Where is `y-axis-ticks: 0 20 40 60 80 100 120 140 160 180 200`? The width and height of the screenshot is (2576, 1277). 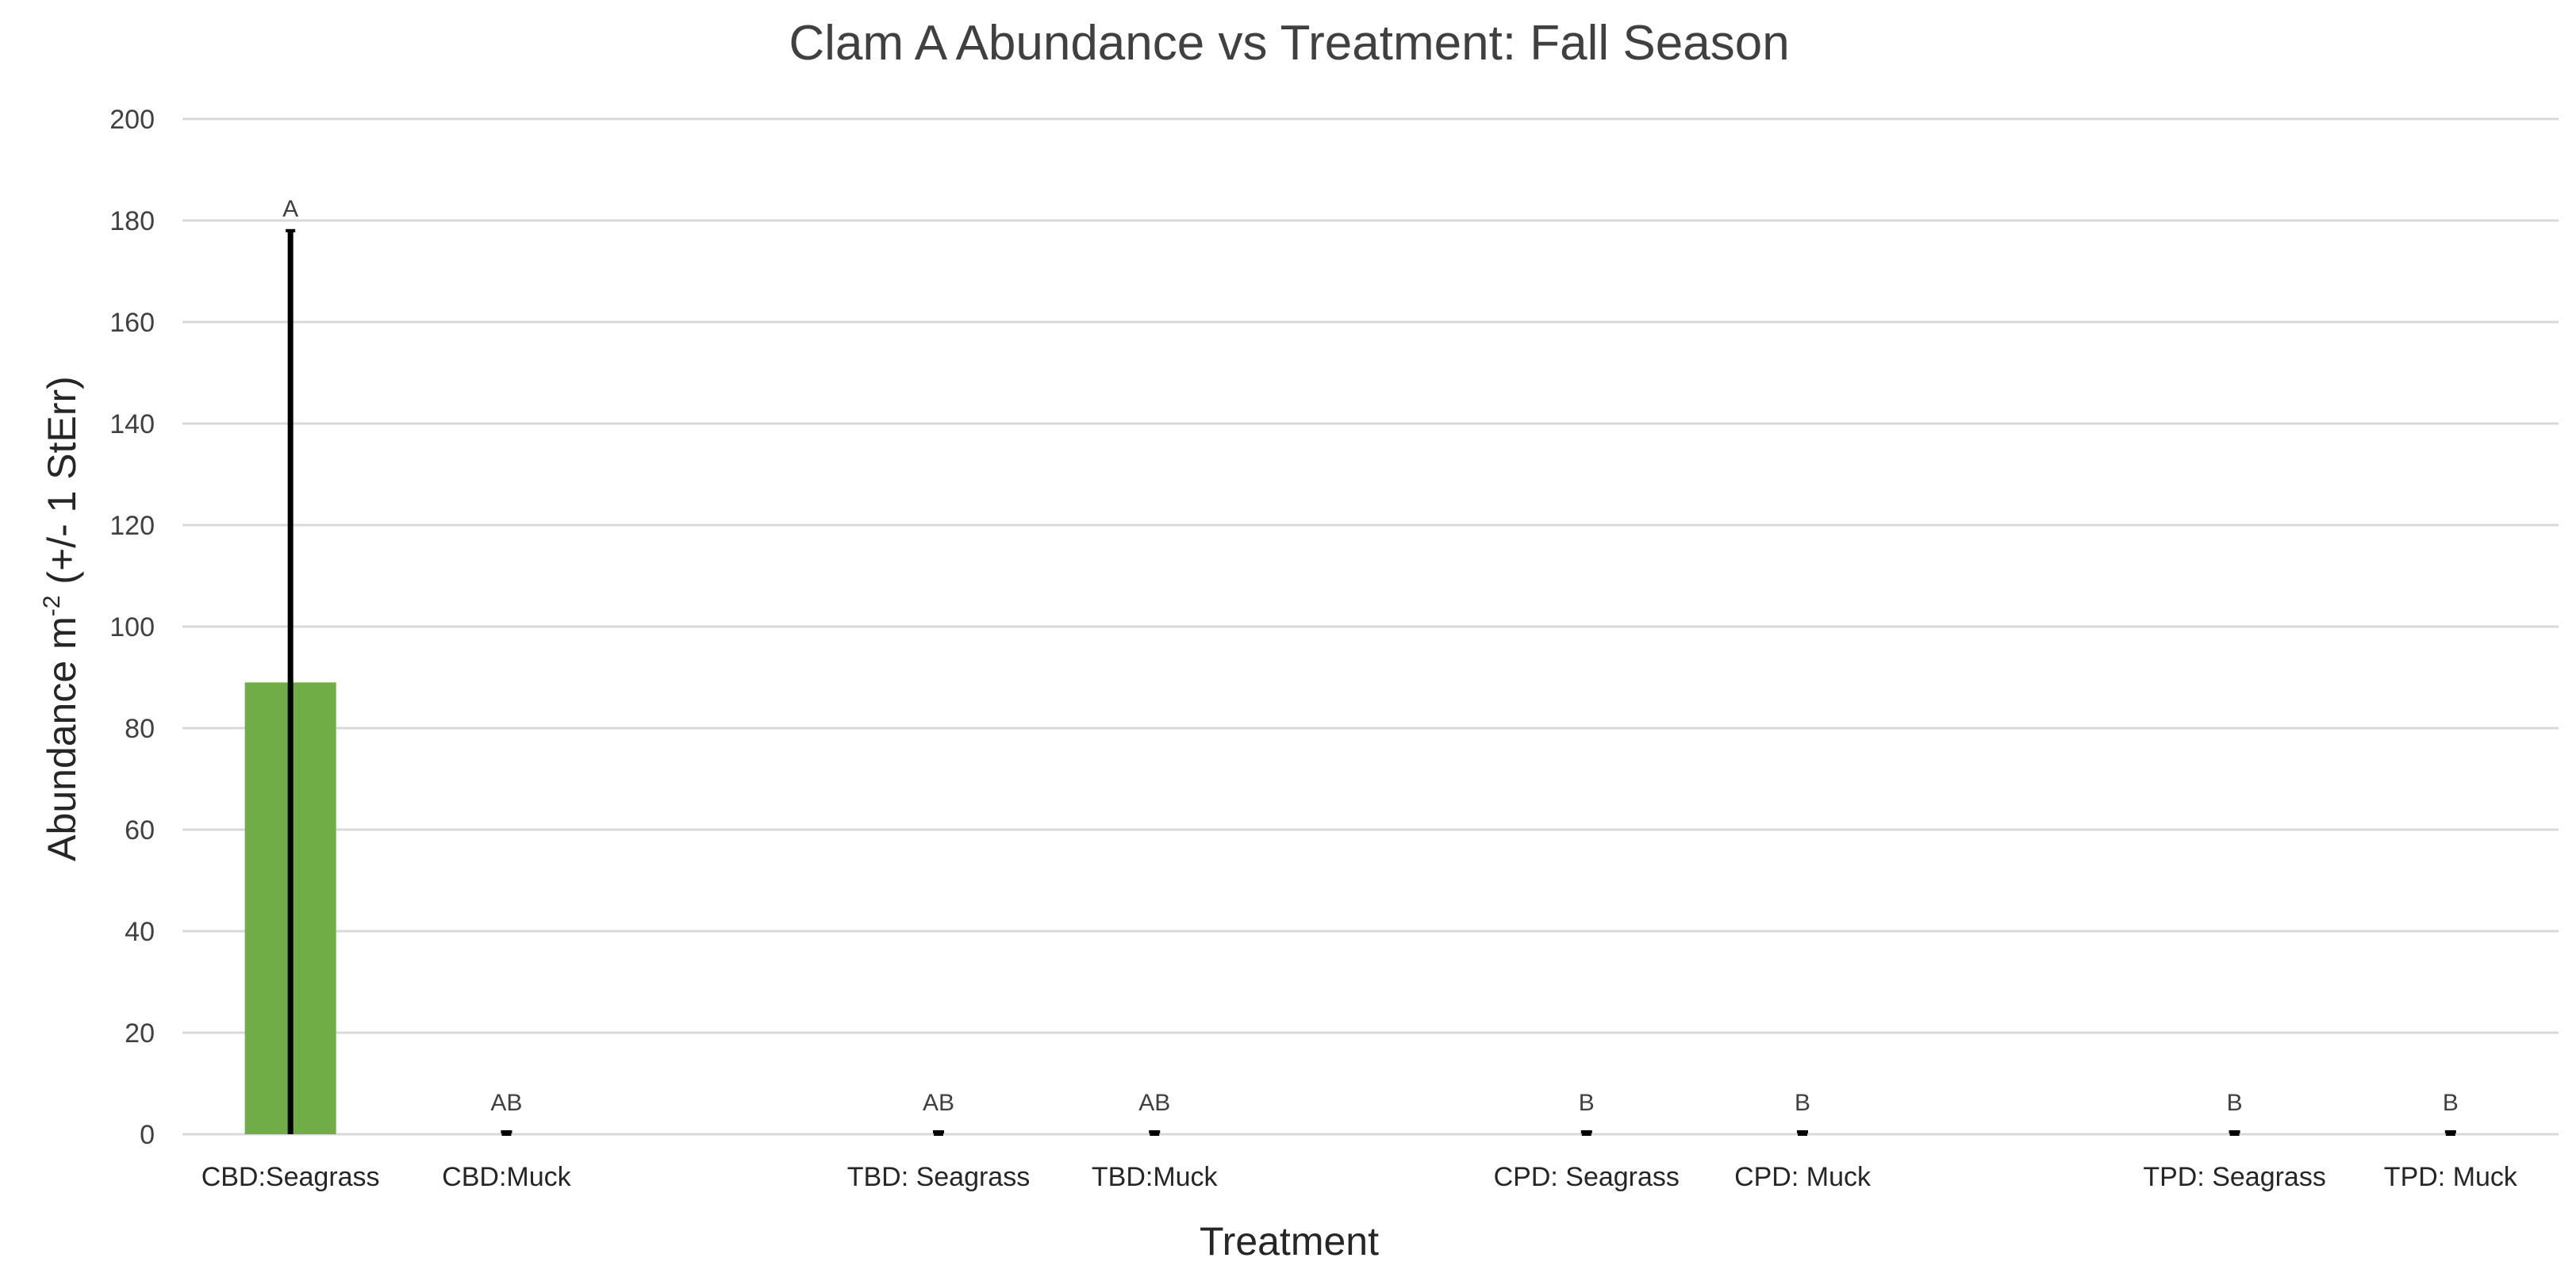 y-axis-ticks: 0 20 40 60 80 100 120 140 160 180 200 is located at coordinates (132, 627).